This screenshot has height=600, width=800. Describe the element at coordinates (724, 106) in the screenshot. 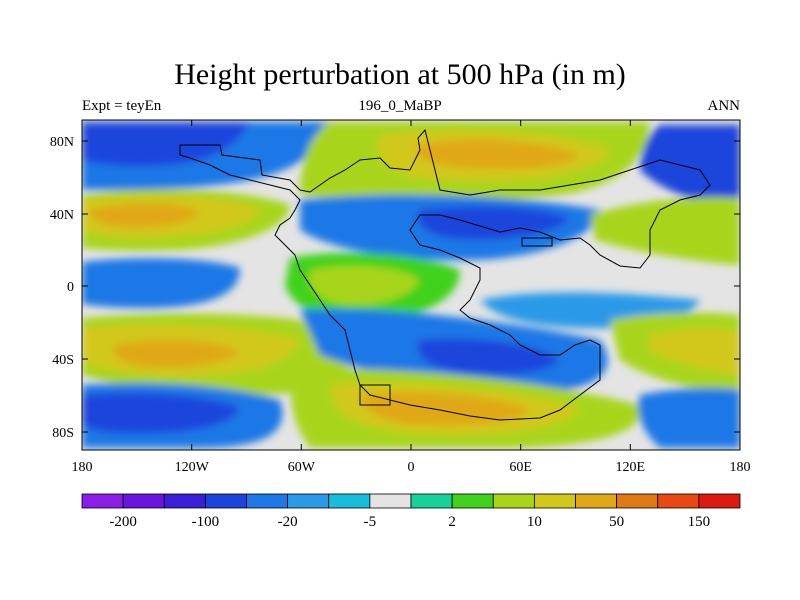

I see `season-label: ANN` at that location.